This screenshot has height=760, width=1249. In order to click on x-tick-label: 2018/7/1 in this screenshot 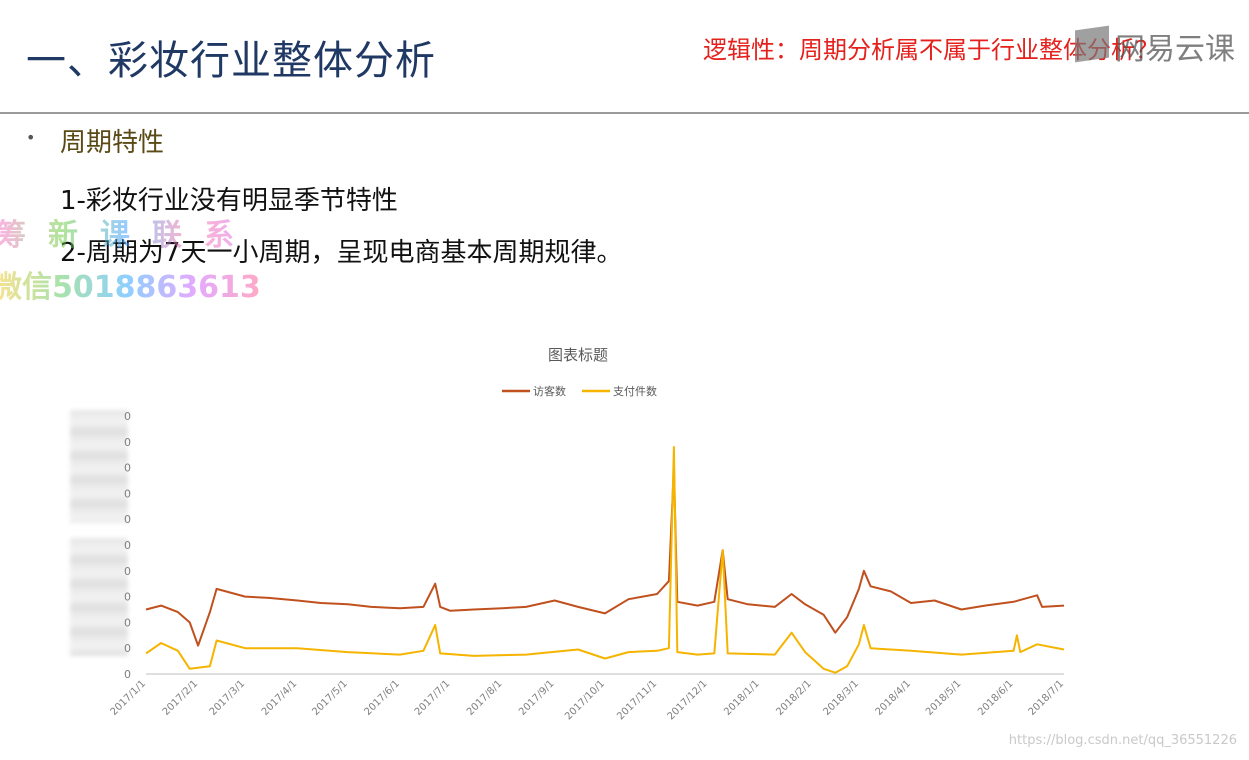, I will do `click(1047, 698)`.